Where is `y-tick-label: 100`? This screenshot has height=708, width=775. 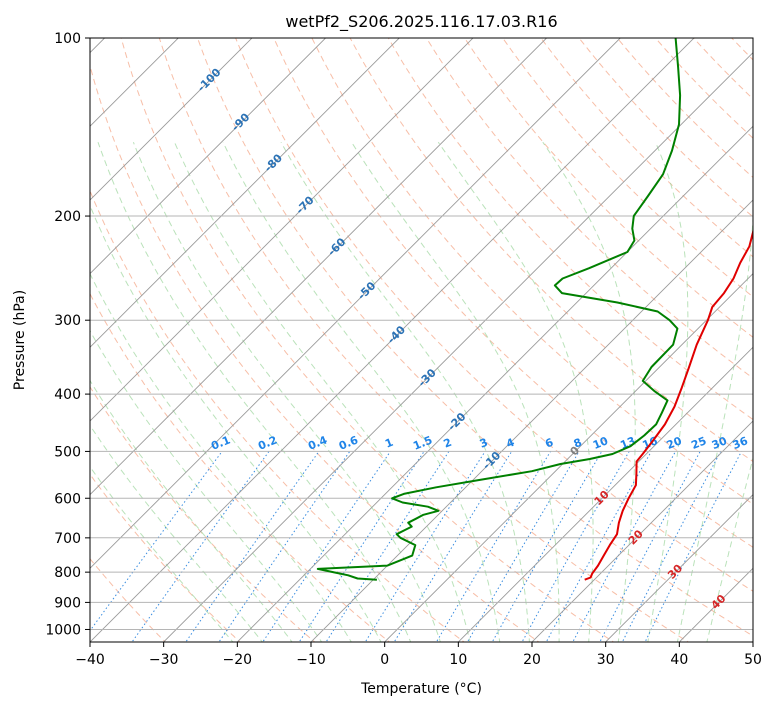
y-tick-label: 100 is located at coordinates (67, 39).